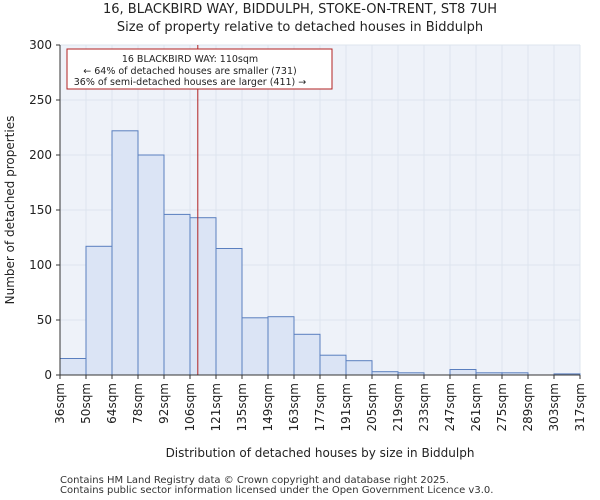 The height and width of the screenshot is (500, 600). Describe the element at coordinates (398, 407) in the screenshot. I see `x-tick-label: 219sqm` at that location.